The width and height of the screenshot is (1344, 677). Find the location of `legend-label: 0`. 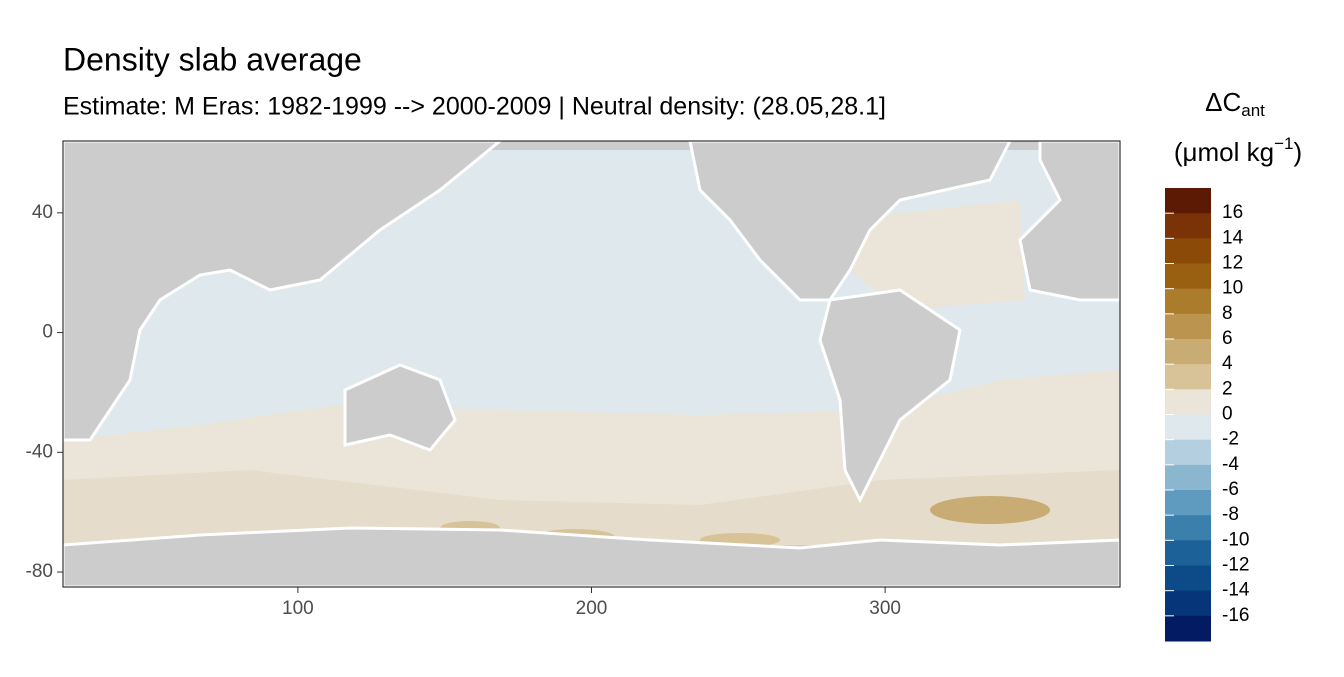

legend-label: 0 is located at coordinates (1227, 414).